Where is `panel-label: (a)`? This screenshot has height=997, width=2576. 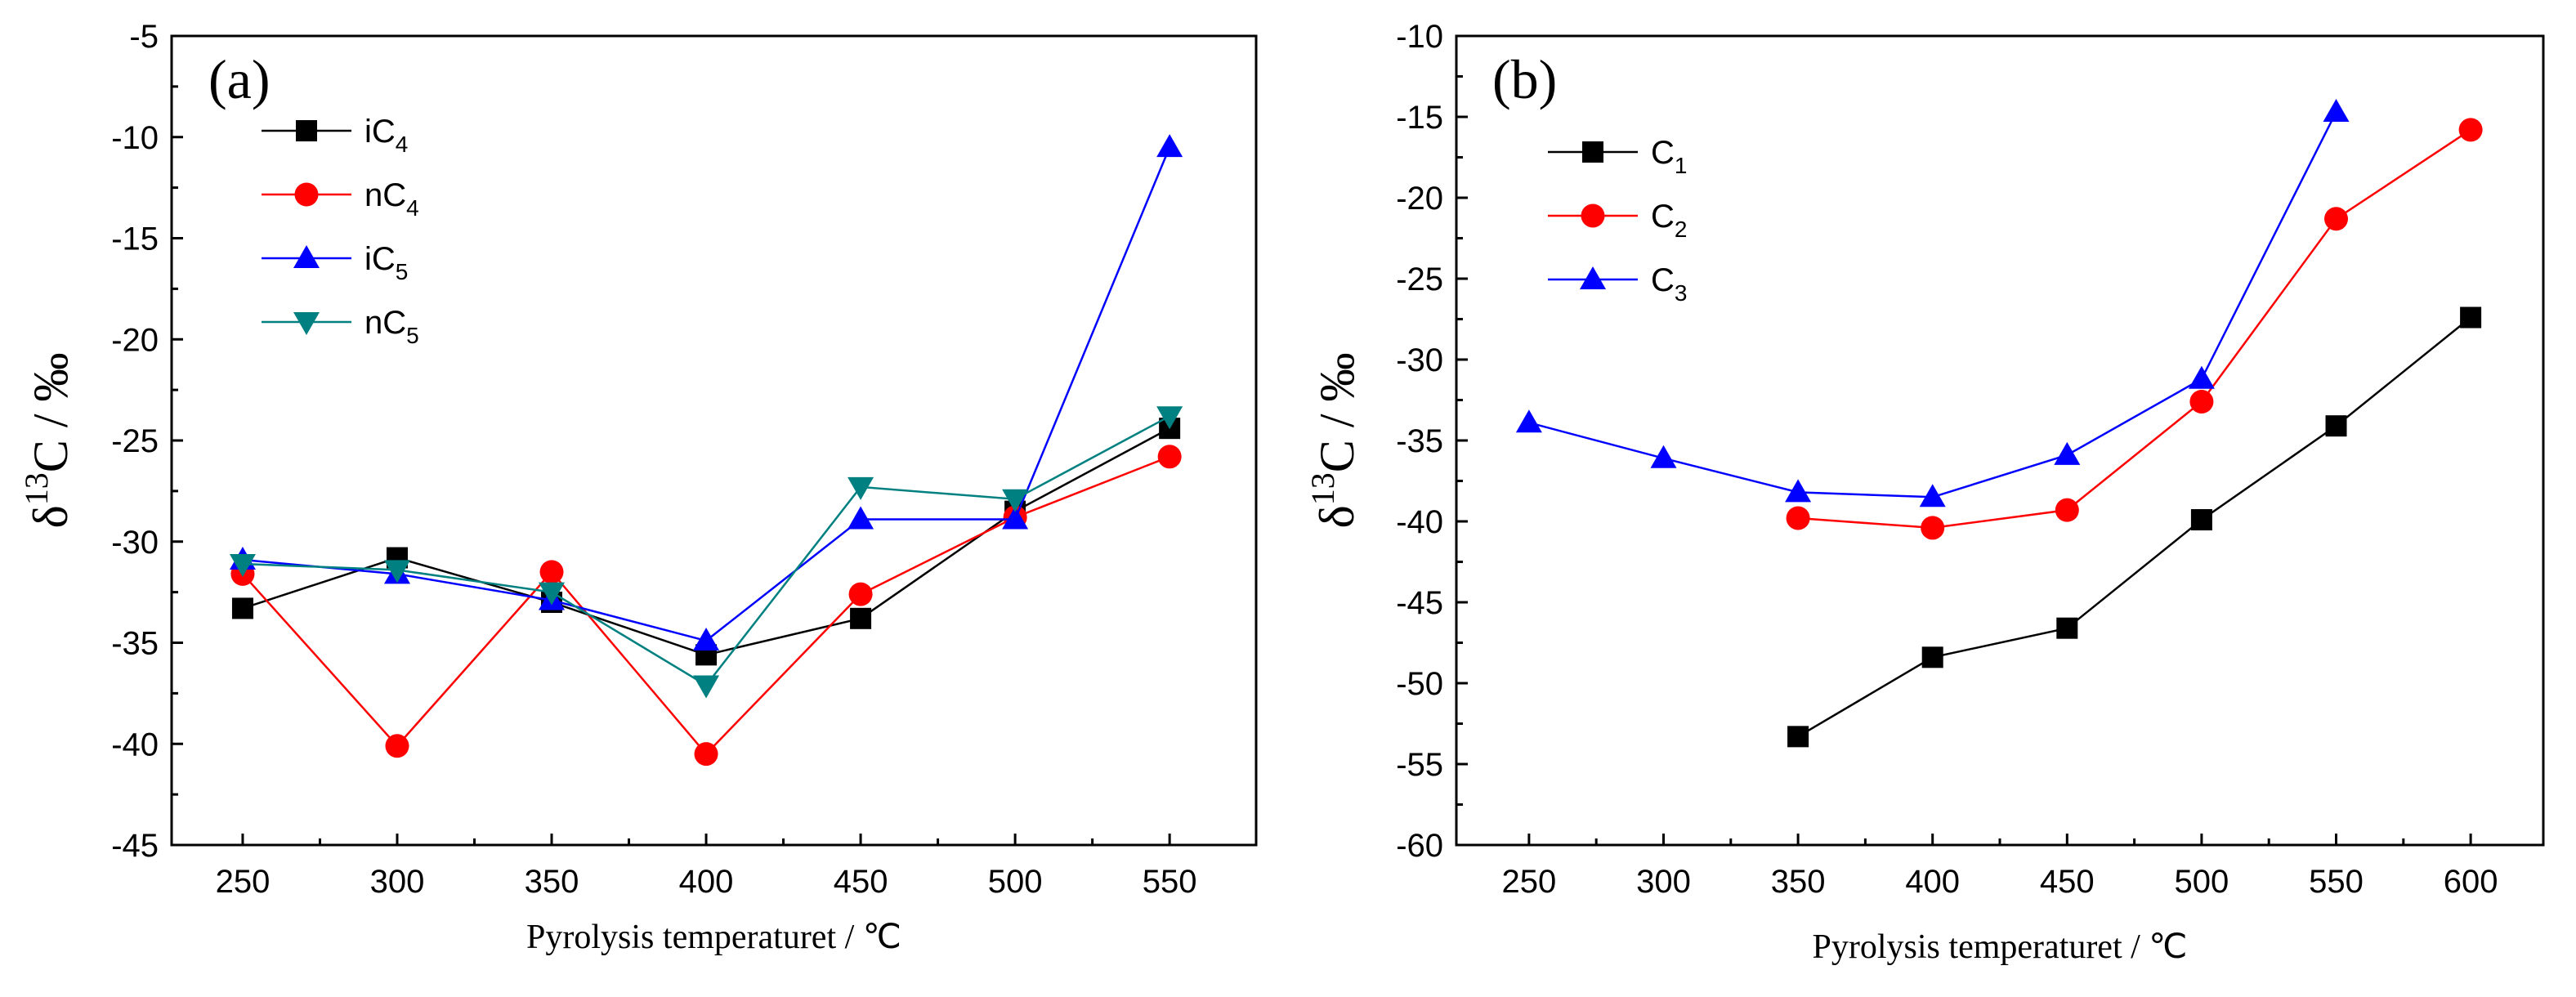 panel-label: (a) is located at coordinates (239, 79).